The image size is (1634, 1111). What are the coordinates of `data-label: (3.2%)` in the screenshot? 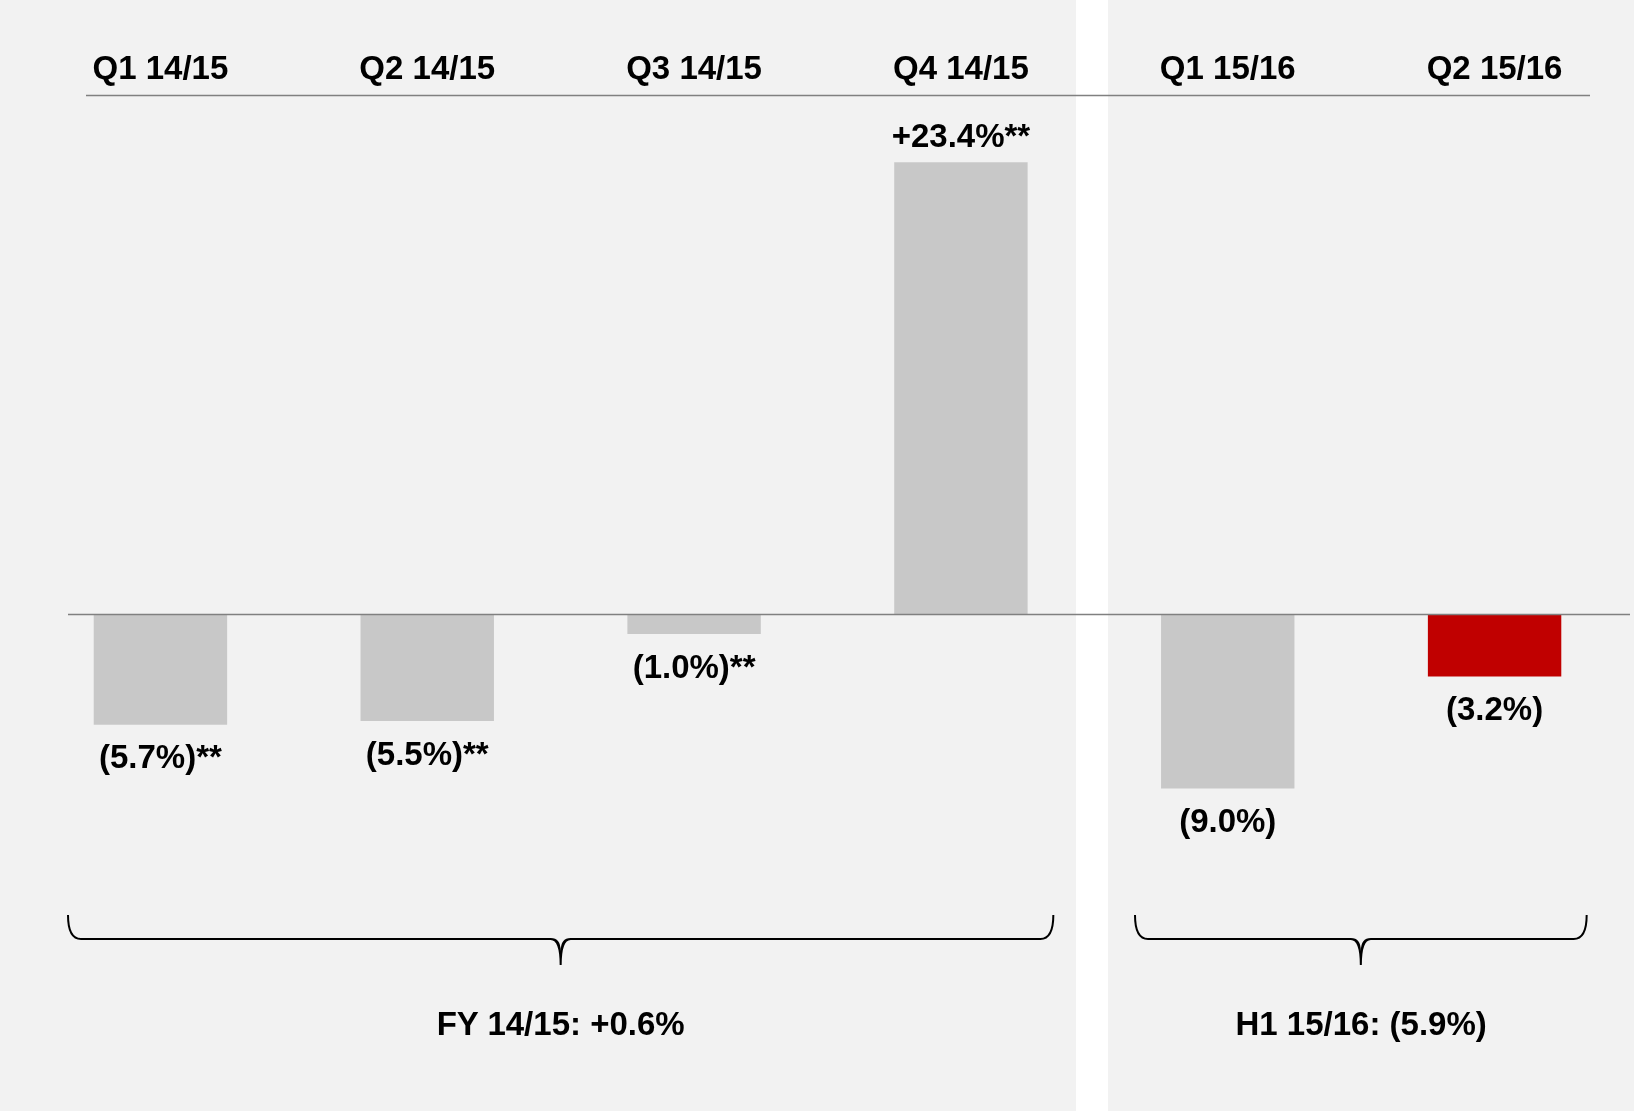 It's located at (1494, 709).